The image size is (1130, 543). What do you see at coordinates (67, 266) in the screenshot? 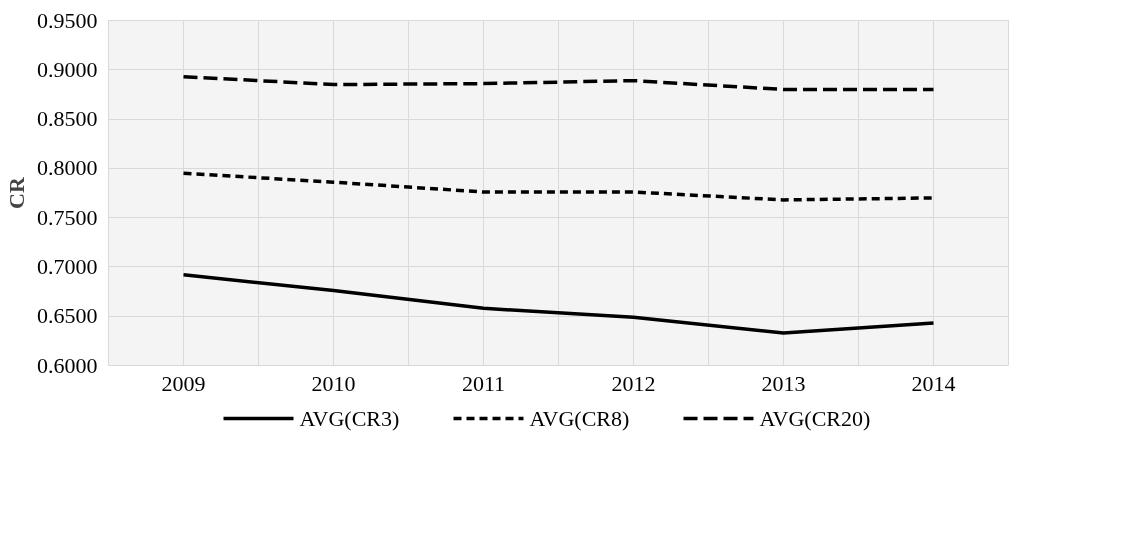
I see `y-tick-label: 0.7000` at bounding box center [67, 266].